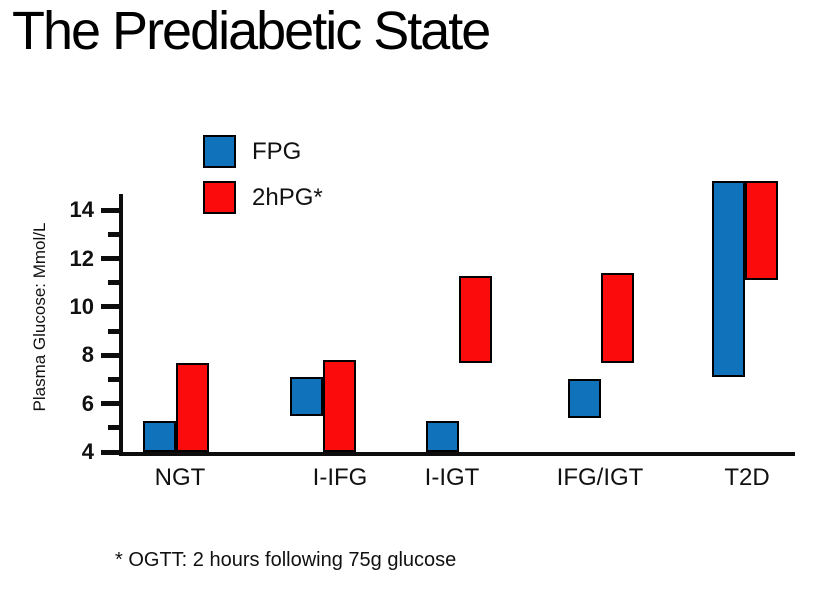  Describe the element at coordinates (600, 477) in the screenshot. I see `x-axis-label-ifg-igt: IFG/IGT` at that location.